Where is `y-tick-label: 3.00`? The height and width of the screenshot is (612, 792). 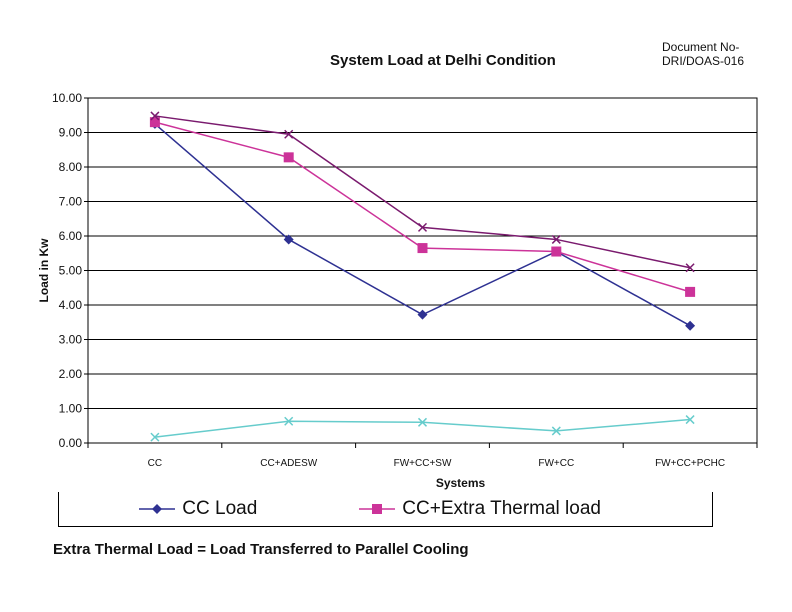
y-tick-label: 3.00 is located at coordinates (71, 340).